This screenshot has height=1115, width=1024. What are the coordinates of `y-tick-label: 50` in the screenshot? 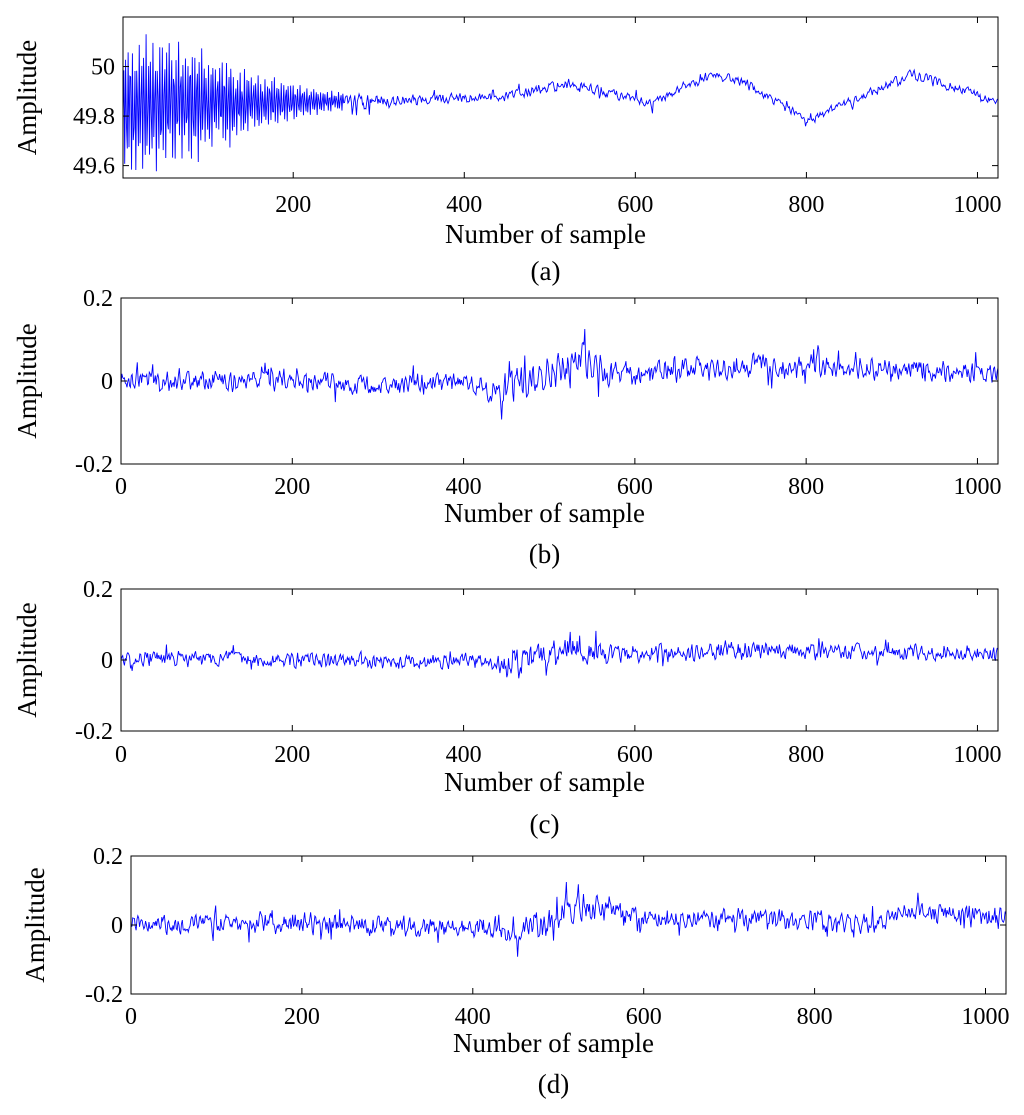 It's located at (103, 68).